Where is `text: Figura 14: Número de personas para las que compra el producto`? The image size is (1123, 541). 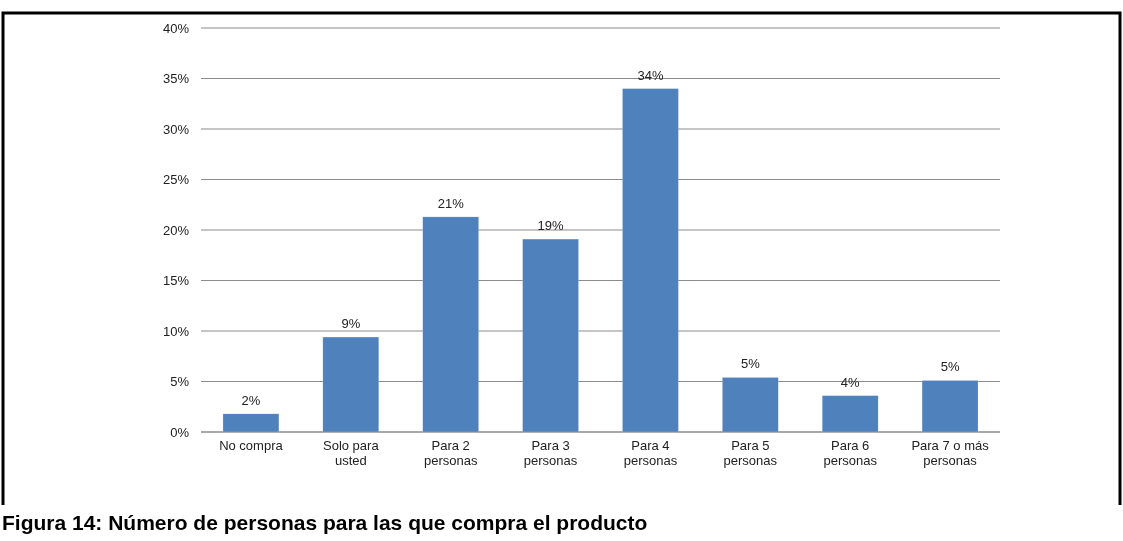 text: Figura 14: Número de personas para las que compra el producto is located at coordinates (325, 522).